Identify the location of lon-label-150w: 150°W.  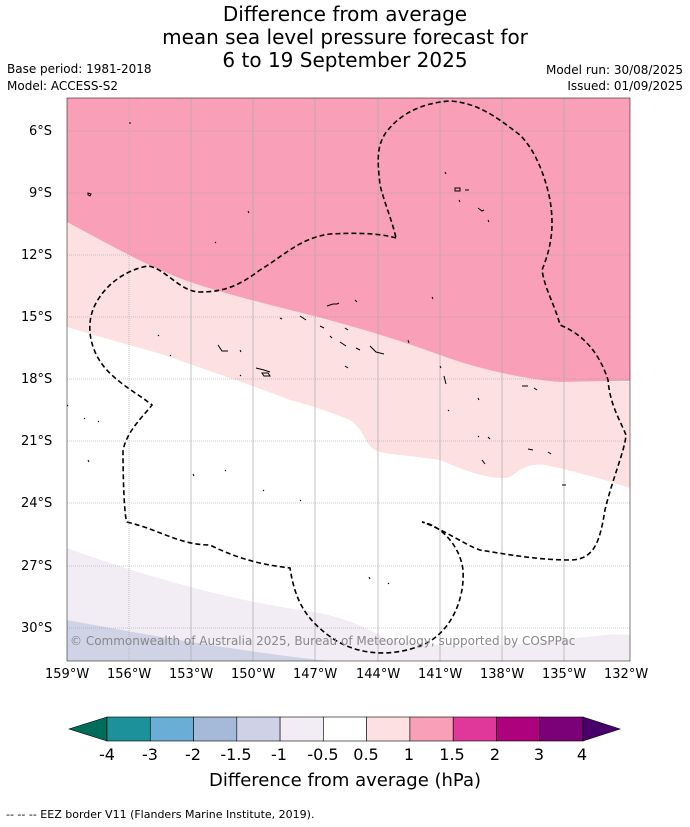
(253, 674).